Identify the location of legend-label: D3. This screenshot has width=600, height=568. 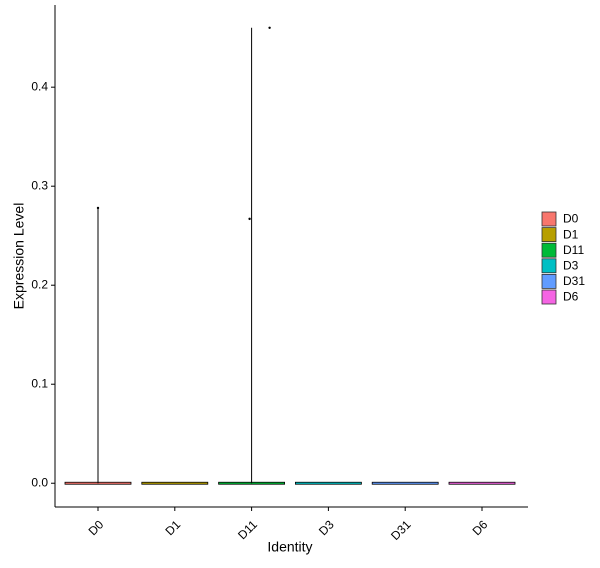
(571, 265).